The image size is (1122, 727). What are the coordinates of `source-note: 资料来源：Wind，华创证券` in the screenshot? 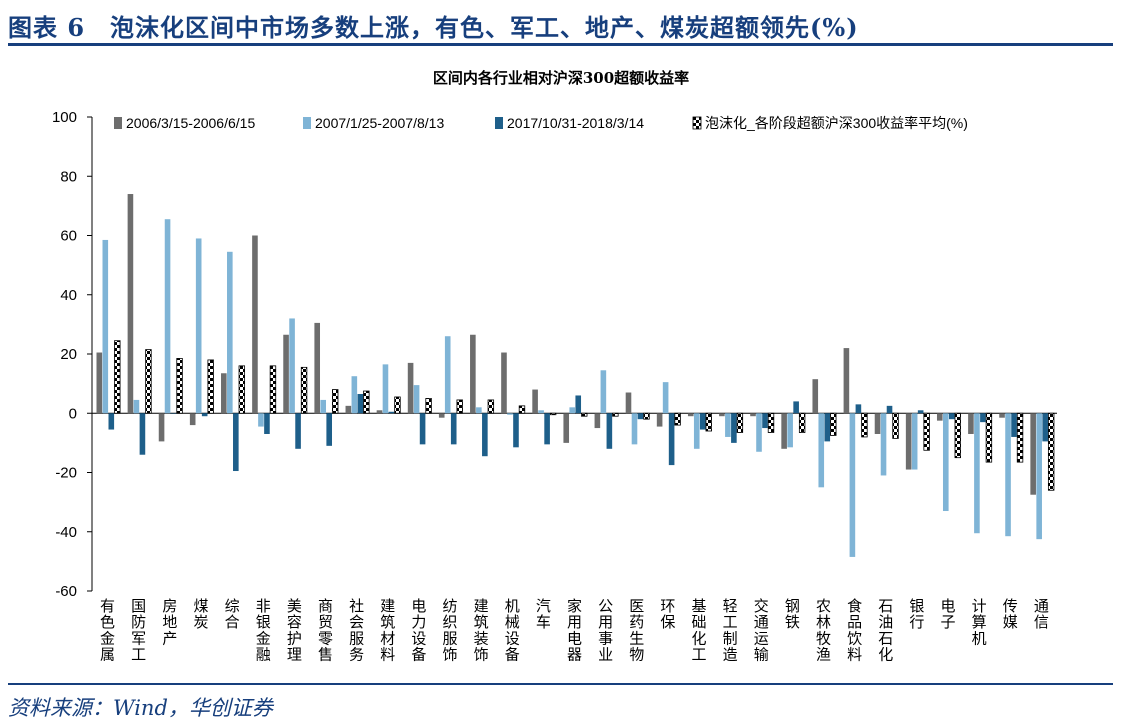 It's located at (140, 708).